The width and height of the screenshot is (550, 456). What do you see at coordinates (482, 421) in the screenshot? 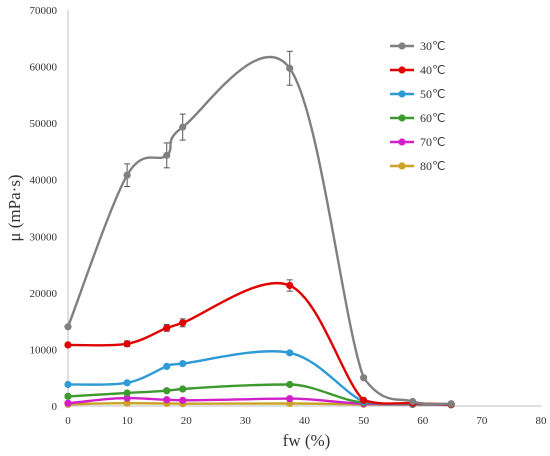
I see `x-tick-label: 70` at bounding box center [482, 421].